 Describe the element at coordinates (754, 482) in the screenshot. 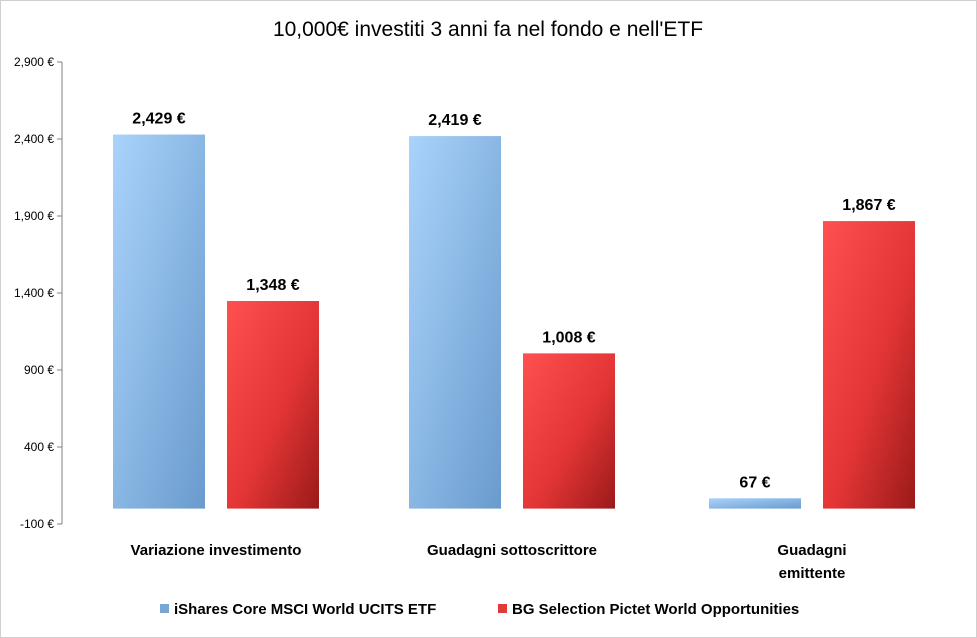

I see `data-label: 67 €` at that location.